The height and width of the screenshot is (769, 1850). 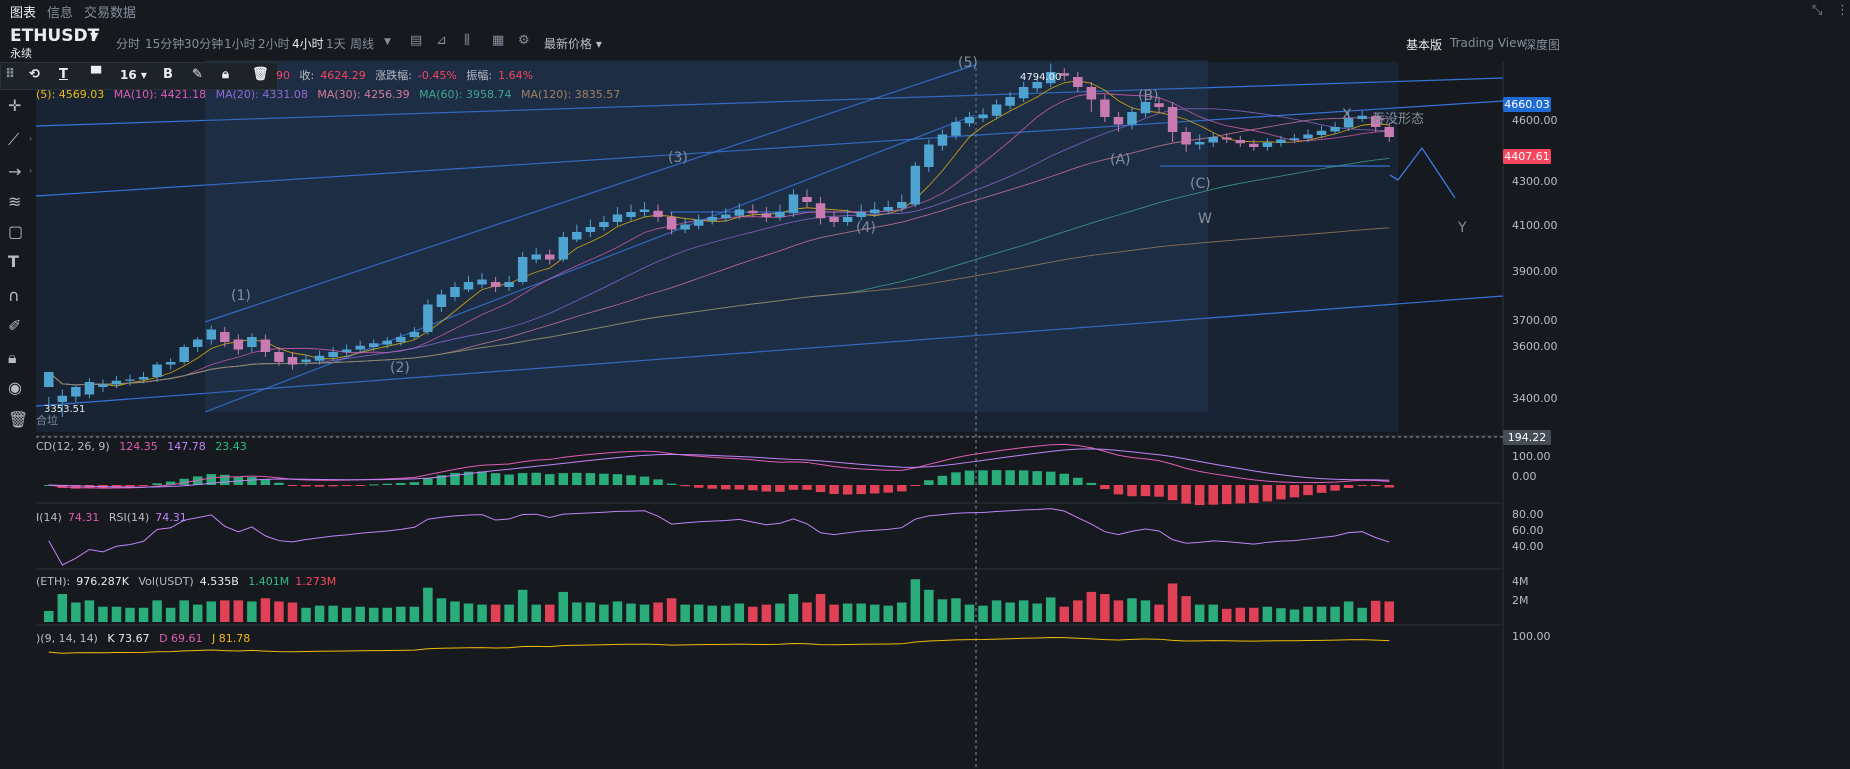 What do you see at coordinates (240, 44) in the screenshot?
I see `interval-1h: 1小时` at bounding box center [240, 44].